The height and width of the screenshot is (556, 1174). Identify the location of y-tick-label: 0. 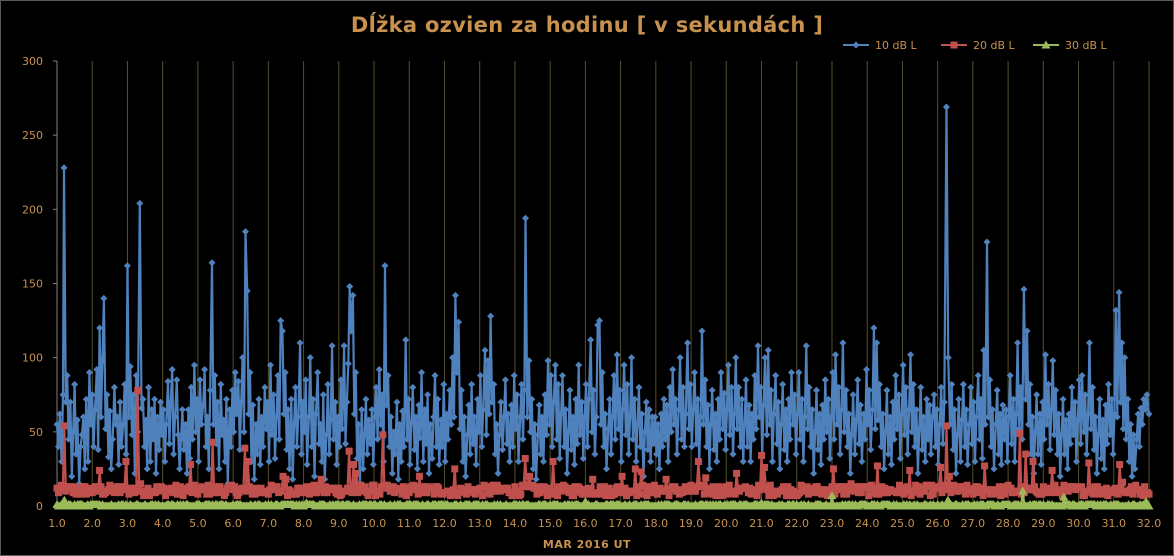
(39, 506).